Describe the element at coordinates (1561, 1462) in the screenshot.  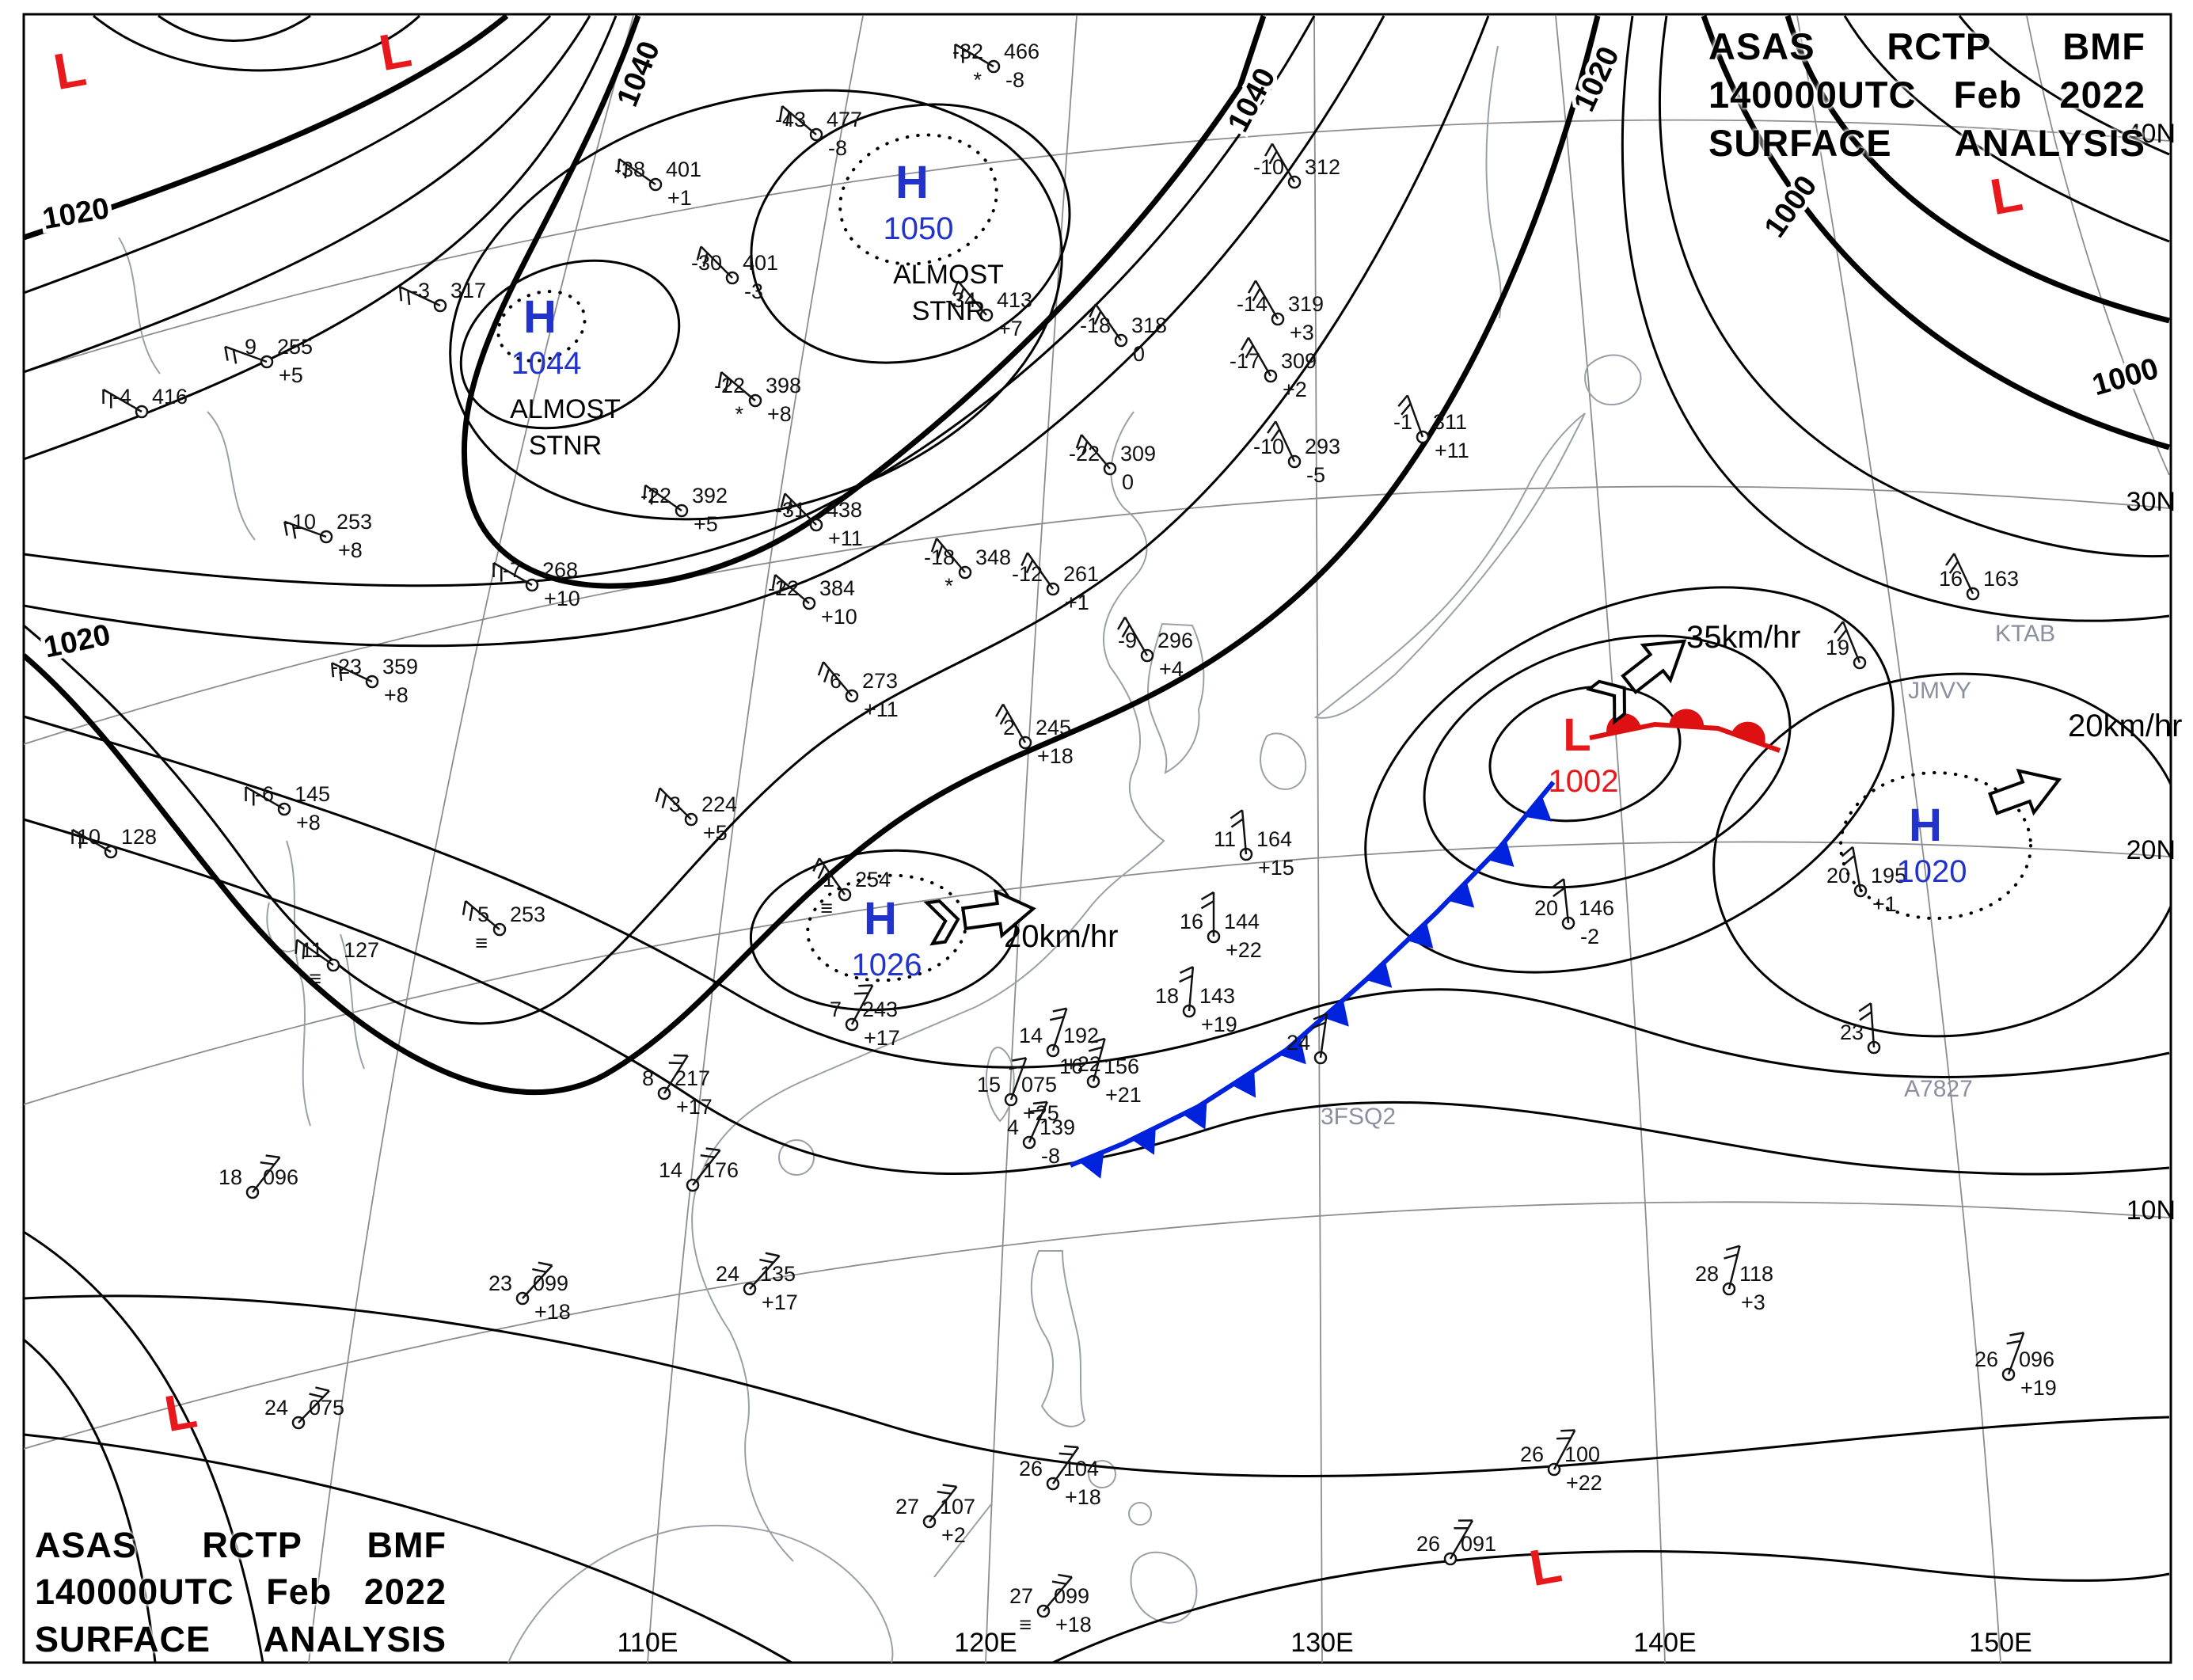
I see `station-plot: 26 100 +22` at that location.